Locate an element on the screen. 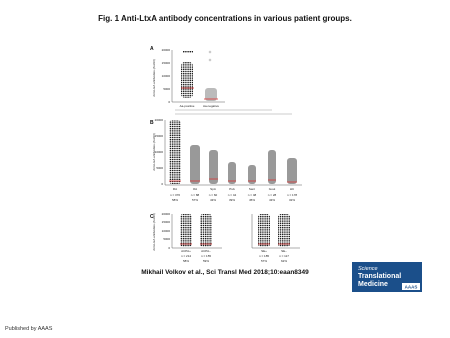 The image size is (450, 338). panel-label: B is located at coordinates (152, 123).